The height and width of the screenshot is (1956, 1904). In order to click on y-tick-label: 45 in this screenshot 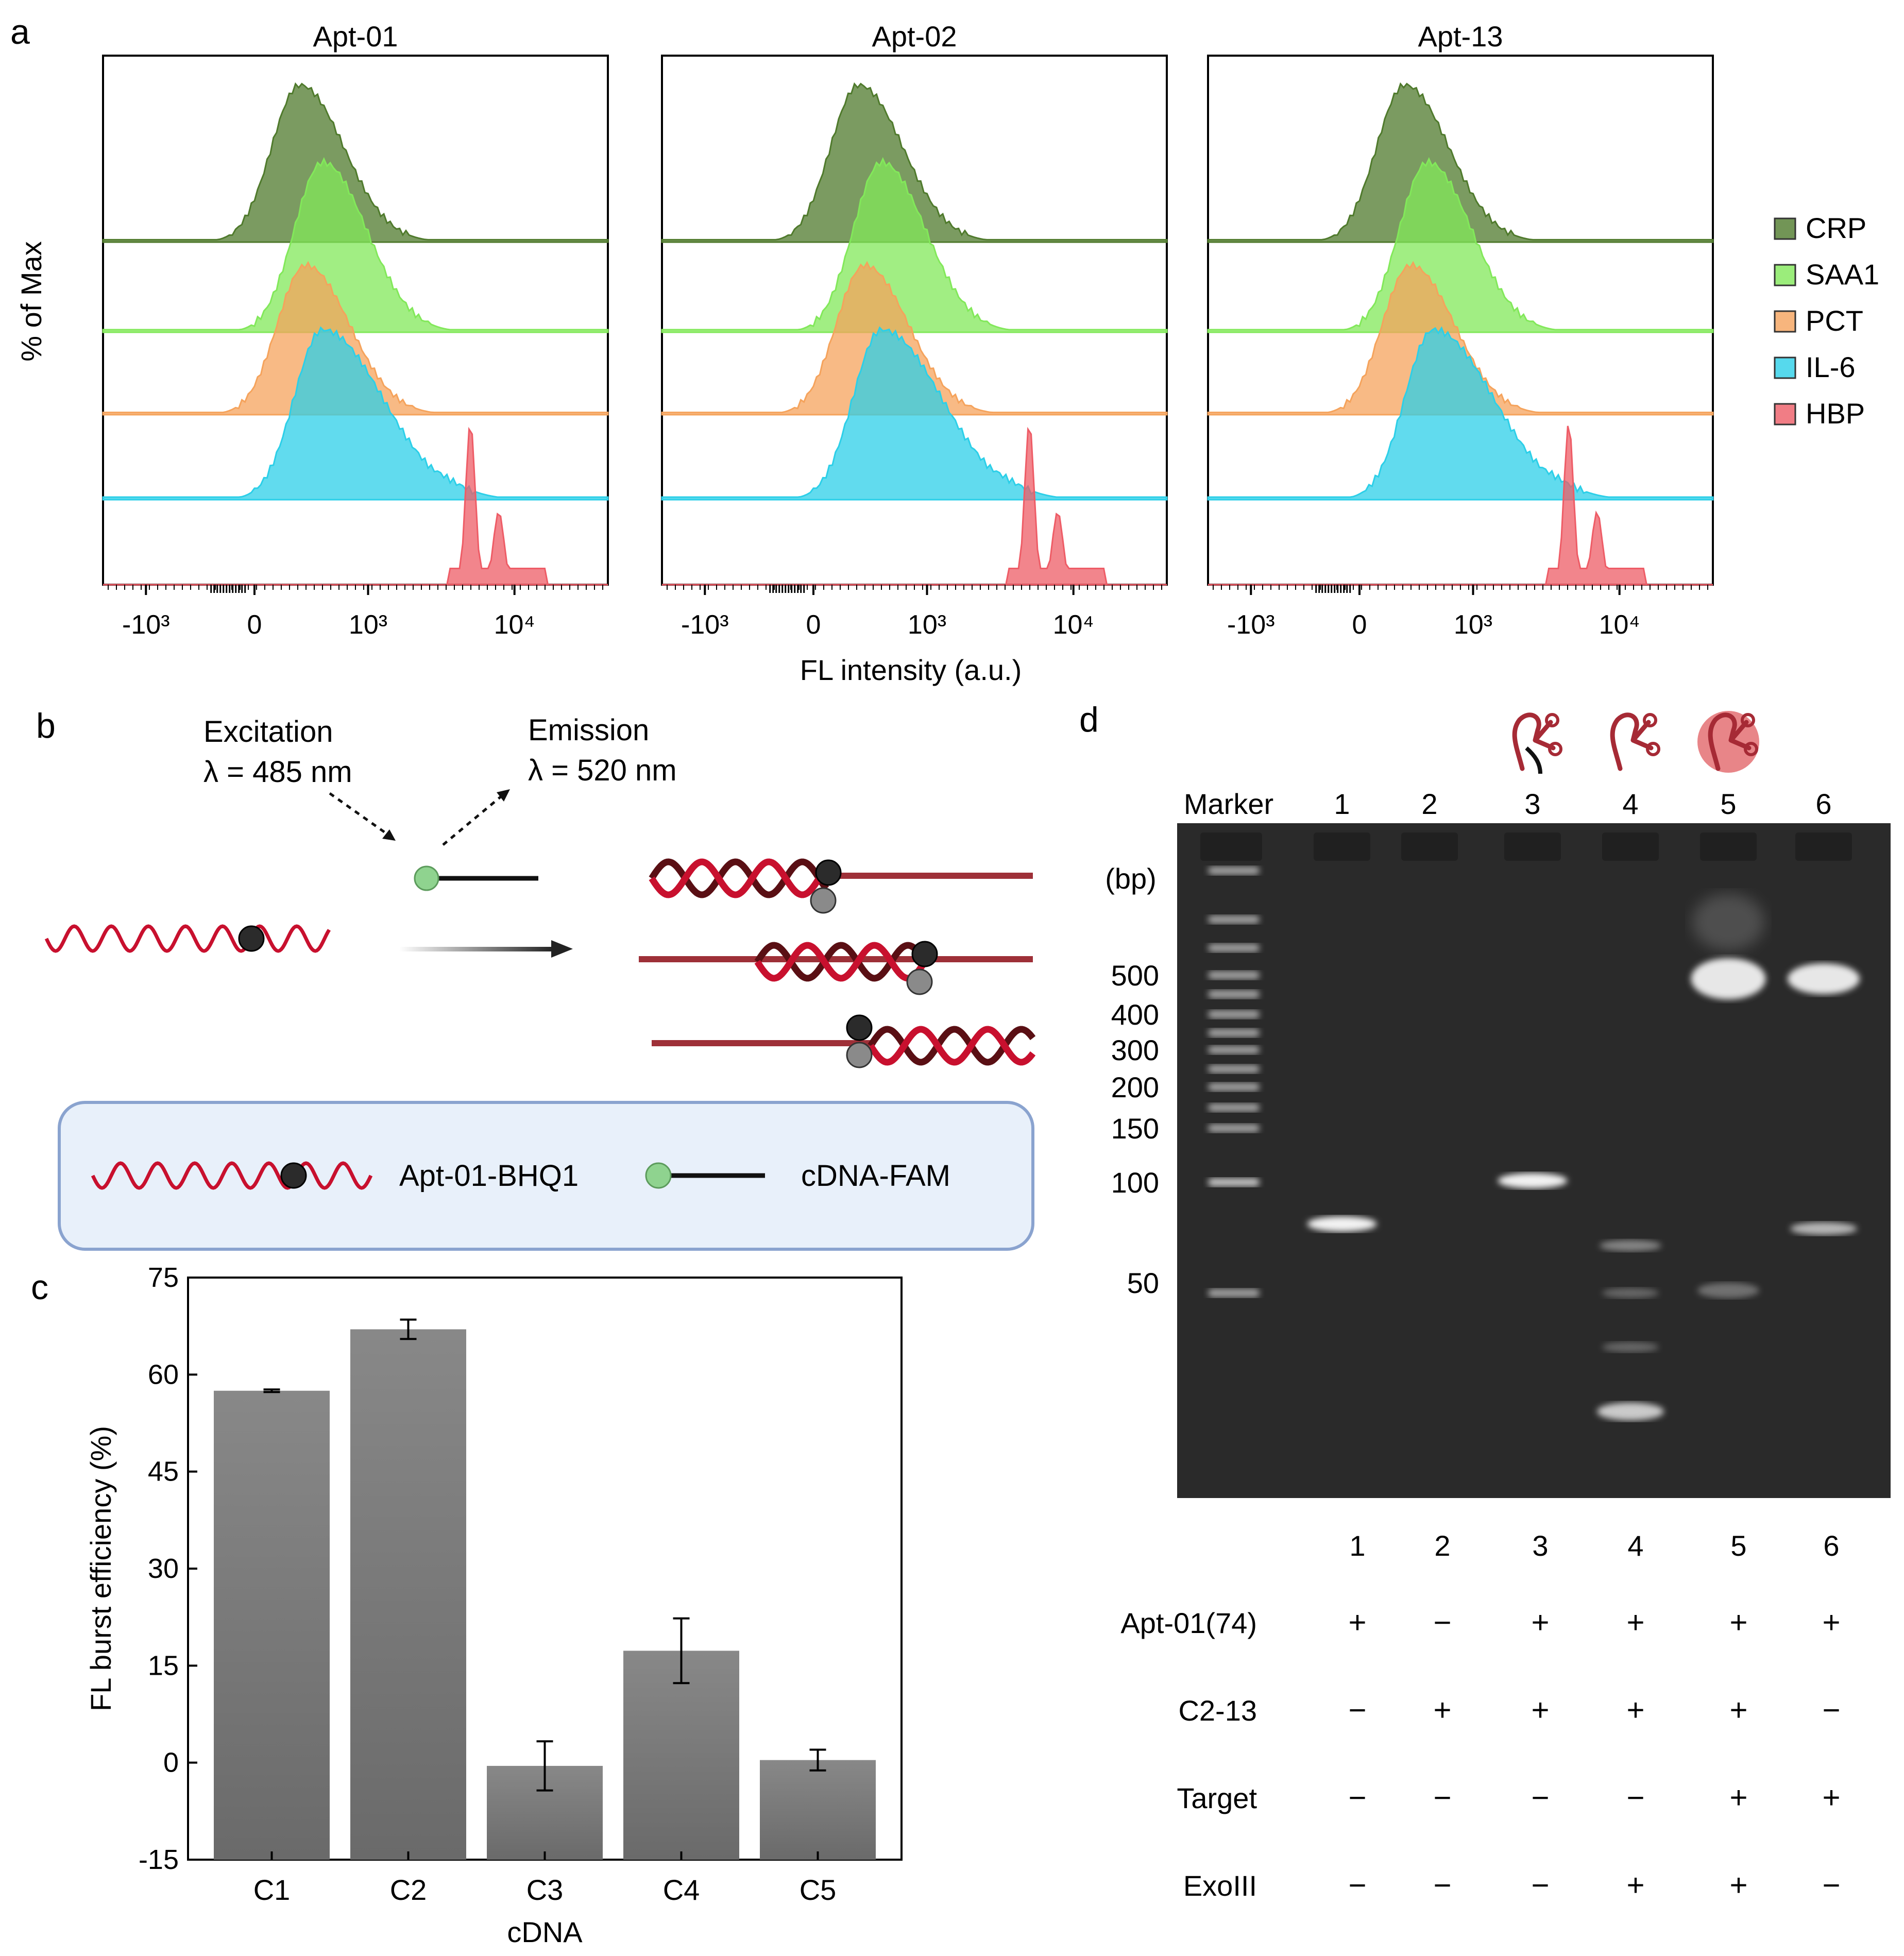, I will do `click(163, 1471)`.